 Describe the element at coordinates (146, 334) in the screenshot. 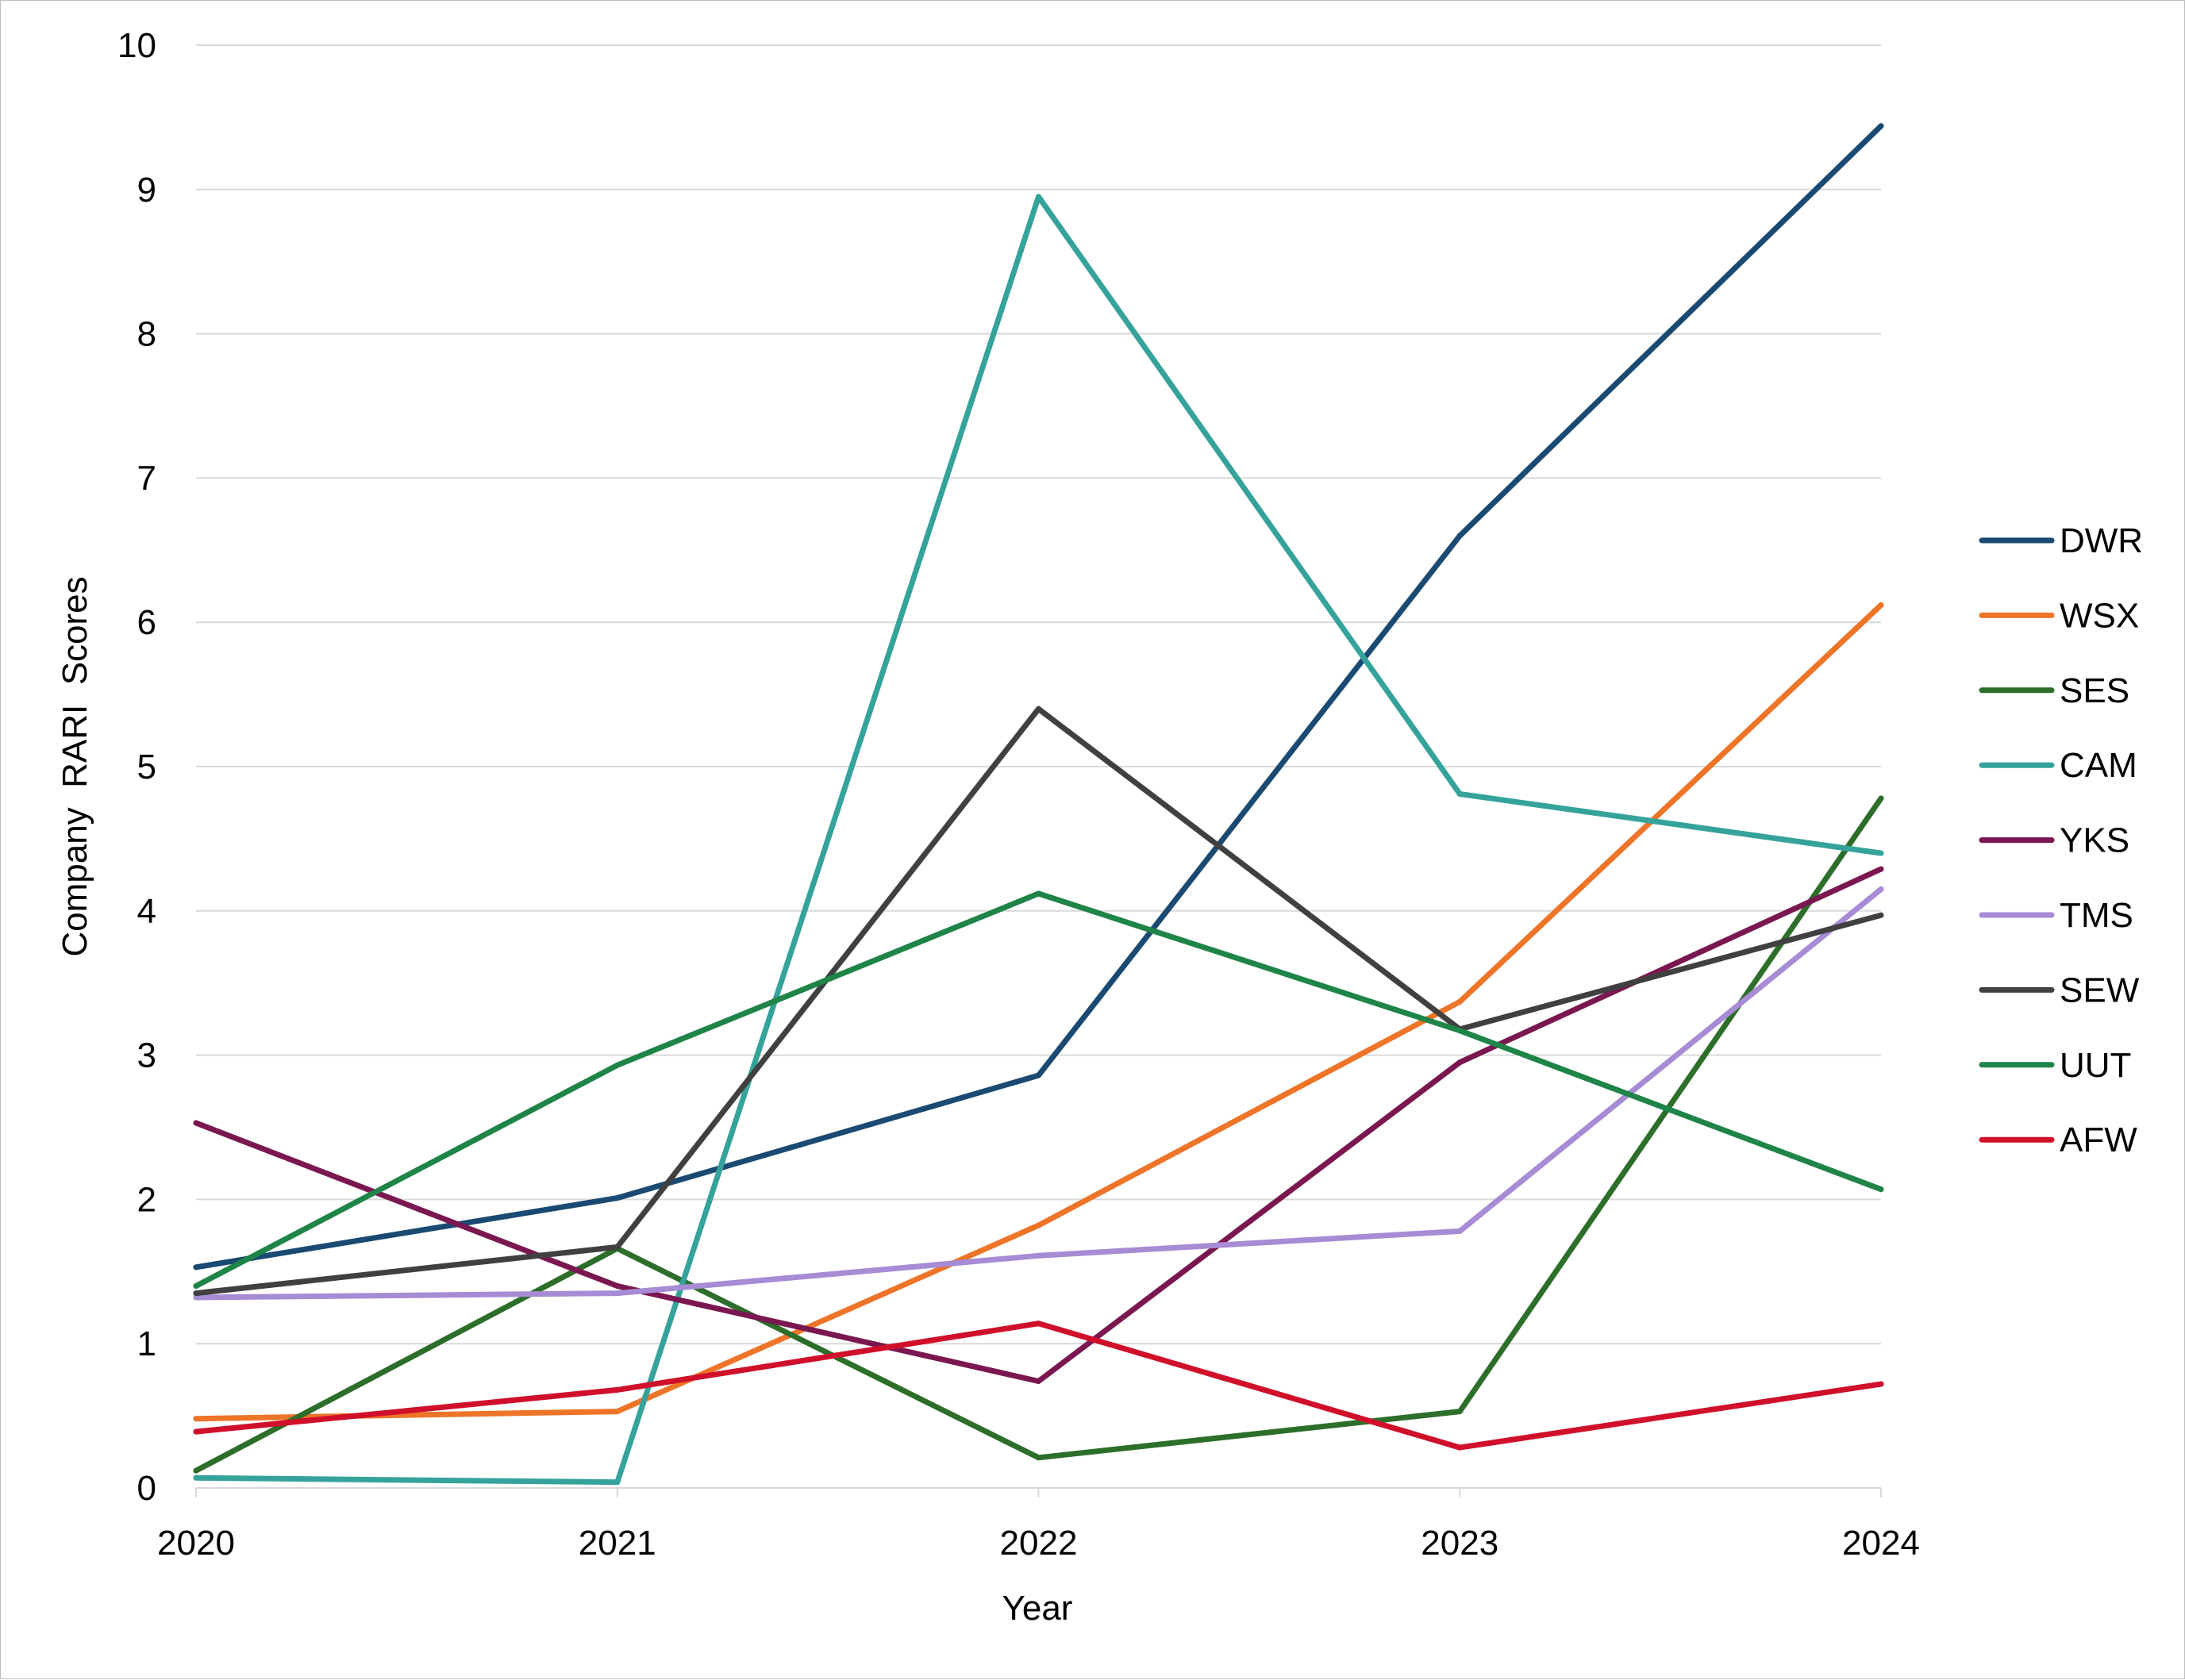

I see `y-tick-label: 8` at that location.